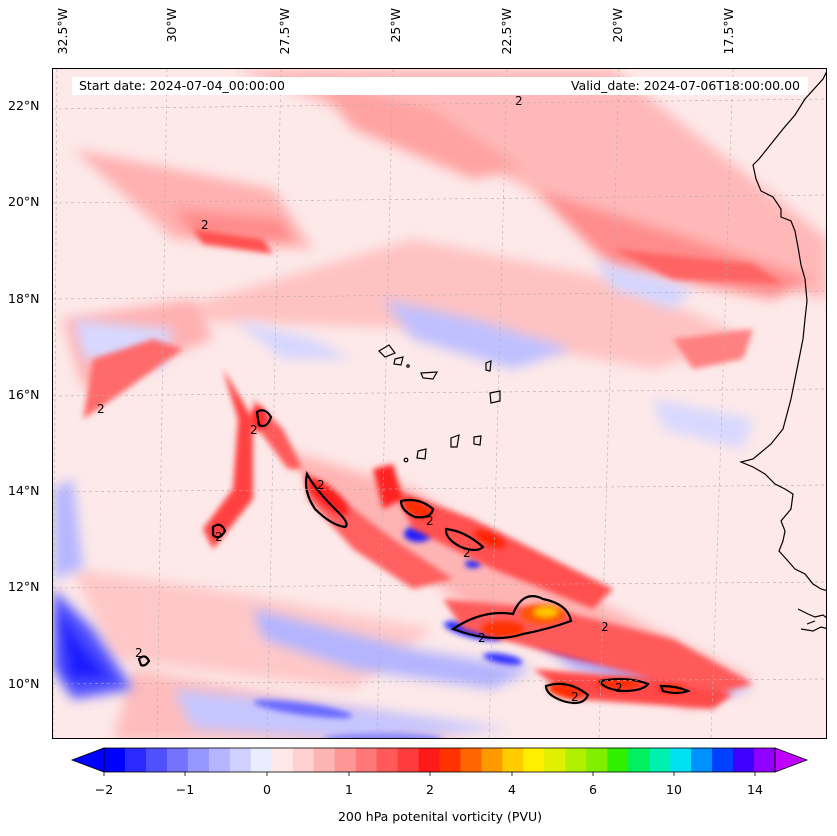 The image size is (837, 836). Describe the element at coordinates (185, 789) in the screenshot. I see `colorbar-tick-label: −1` at that location.